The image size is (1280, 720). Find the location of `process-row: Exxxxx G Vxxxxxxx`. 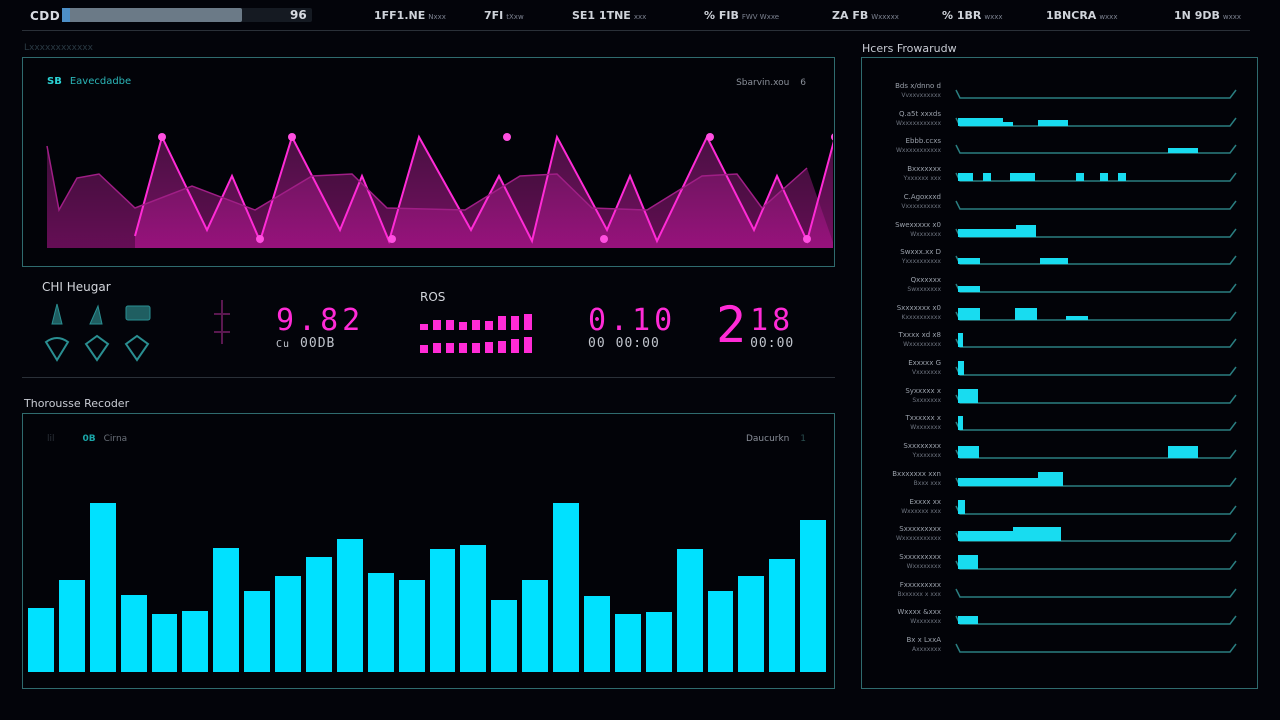

process-row: Exxxxx G Vxxxxxxx is located at coordinates (1059, 372).